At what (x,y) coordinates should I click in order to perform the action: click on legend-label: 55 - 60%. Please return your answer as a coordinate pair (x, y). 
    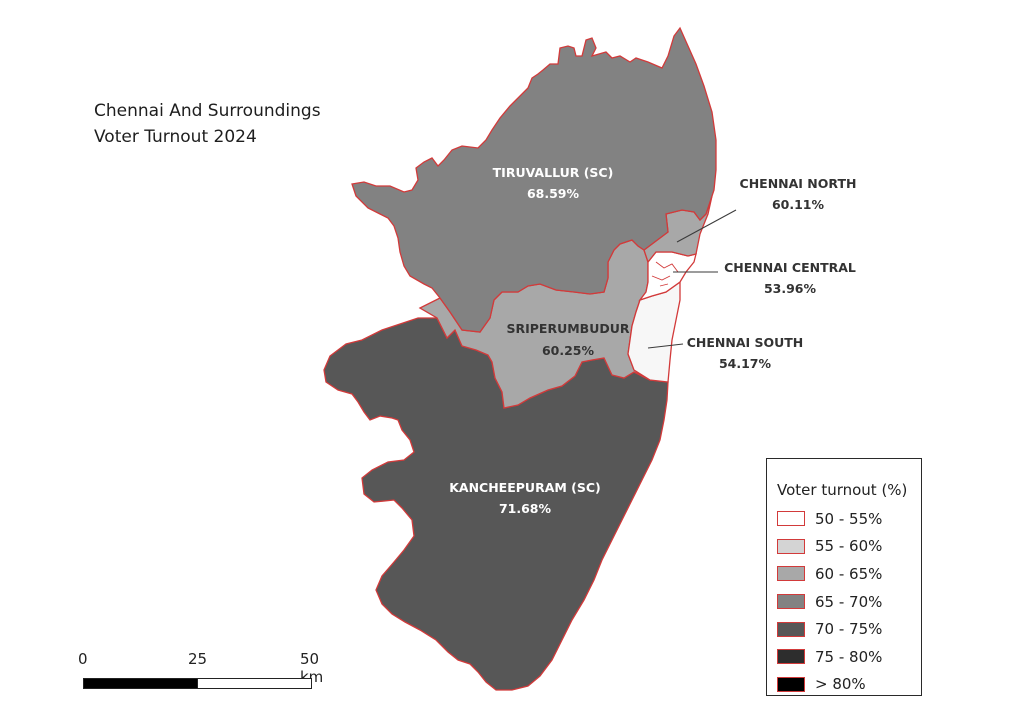
    Looking at the image, I should click on (849, 546).